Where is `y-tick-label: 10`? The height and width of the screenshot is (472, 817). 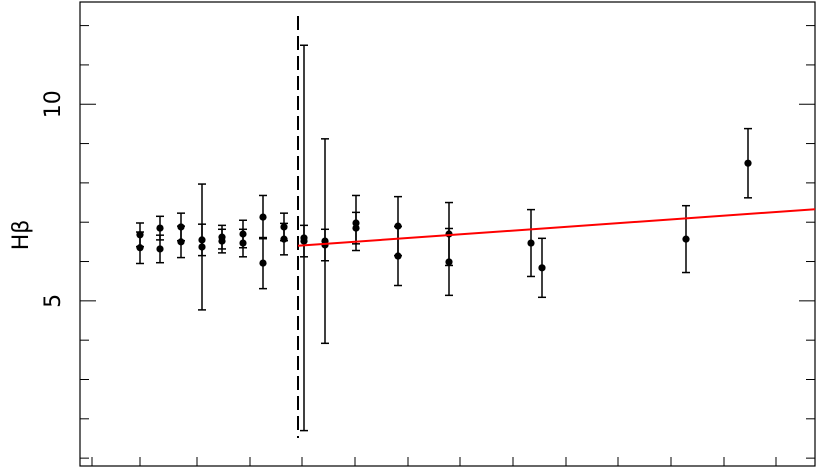
y-tick-label: 10 is located at coordinates (53, 104).